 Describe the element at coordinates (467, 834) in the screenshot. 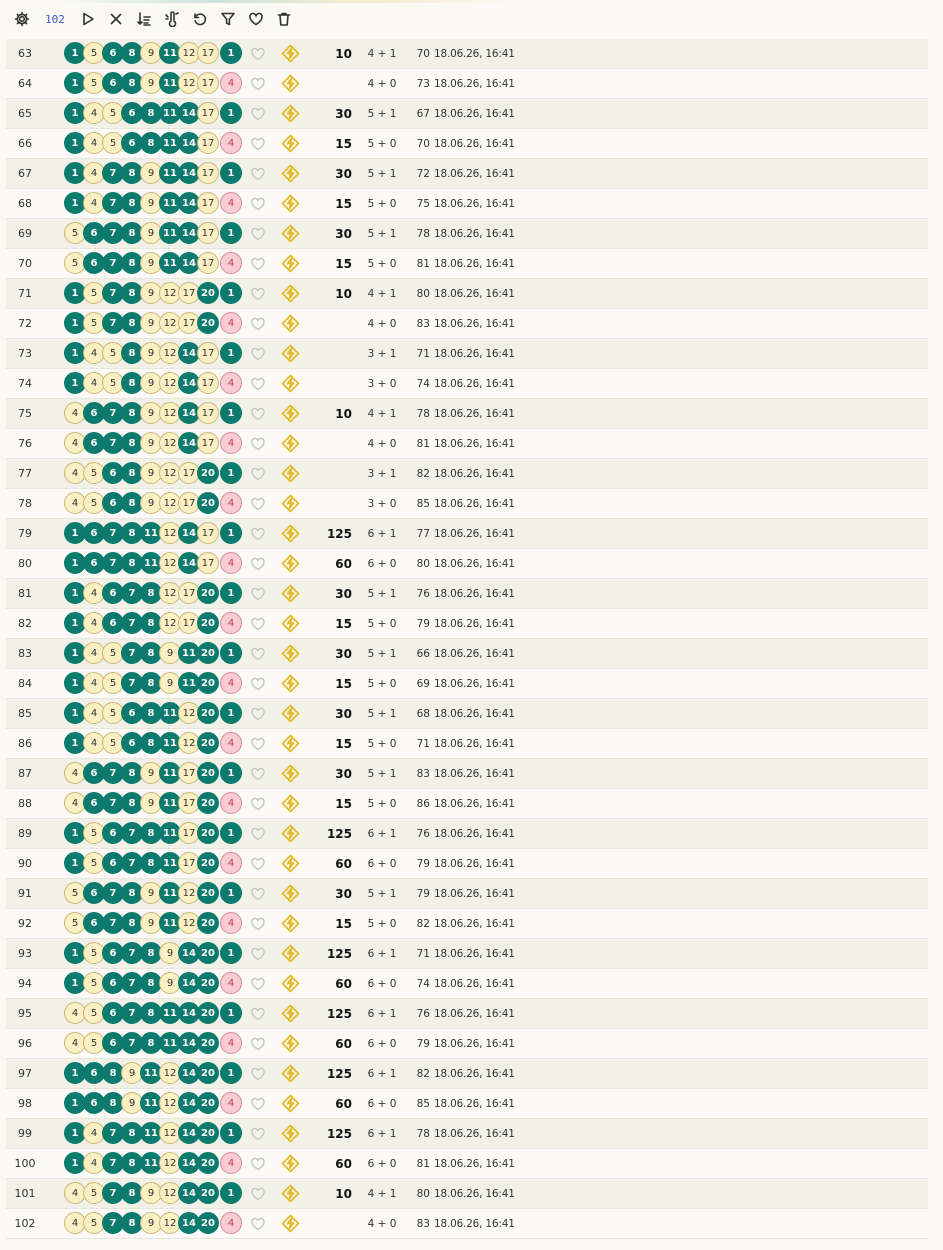

I see `table-row: 89 1 5 6 7 8 11 17 20 1 125 6 + 1 76 18.06.26, 16:41` at that location.